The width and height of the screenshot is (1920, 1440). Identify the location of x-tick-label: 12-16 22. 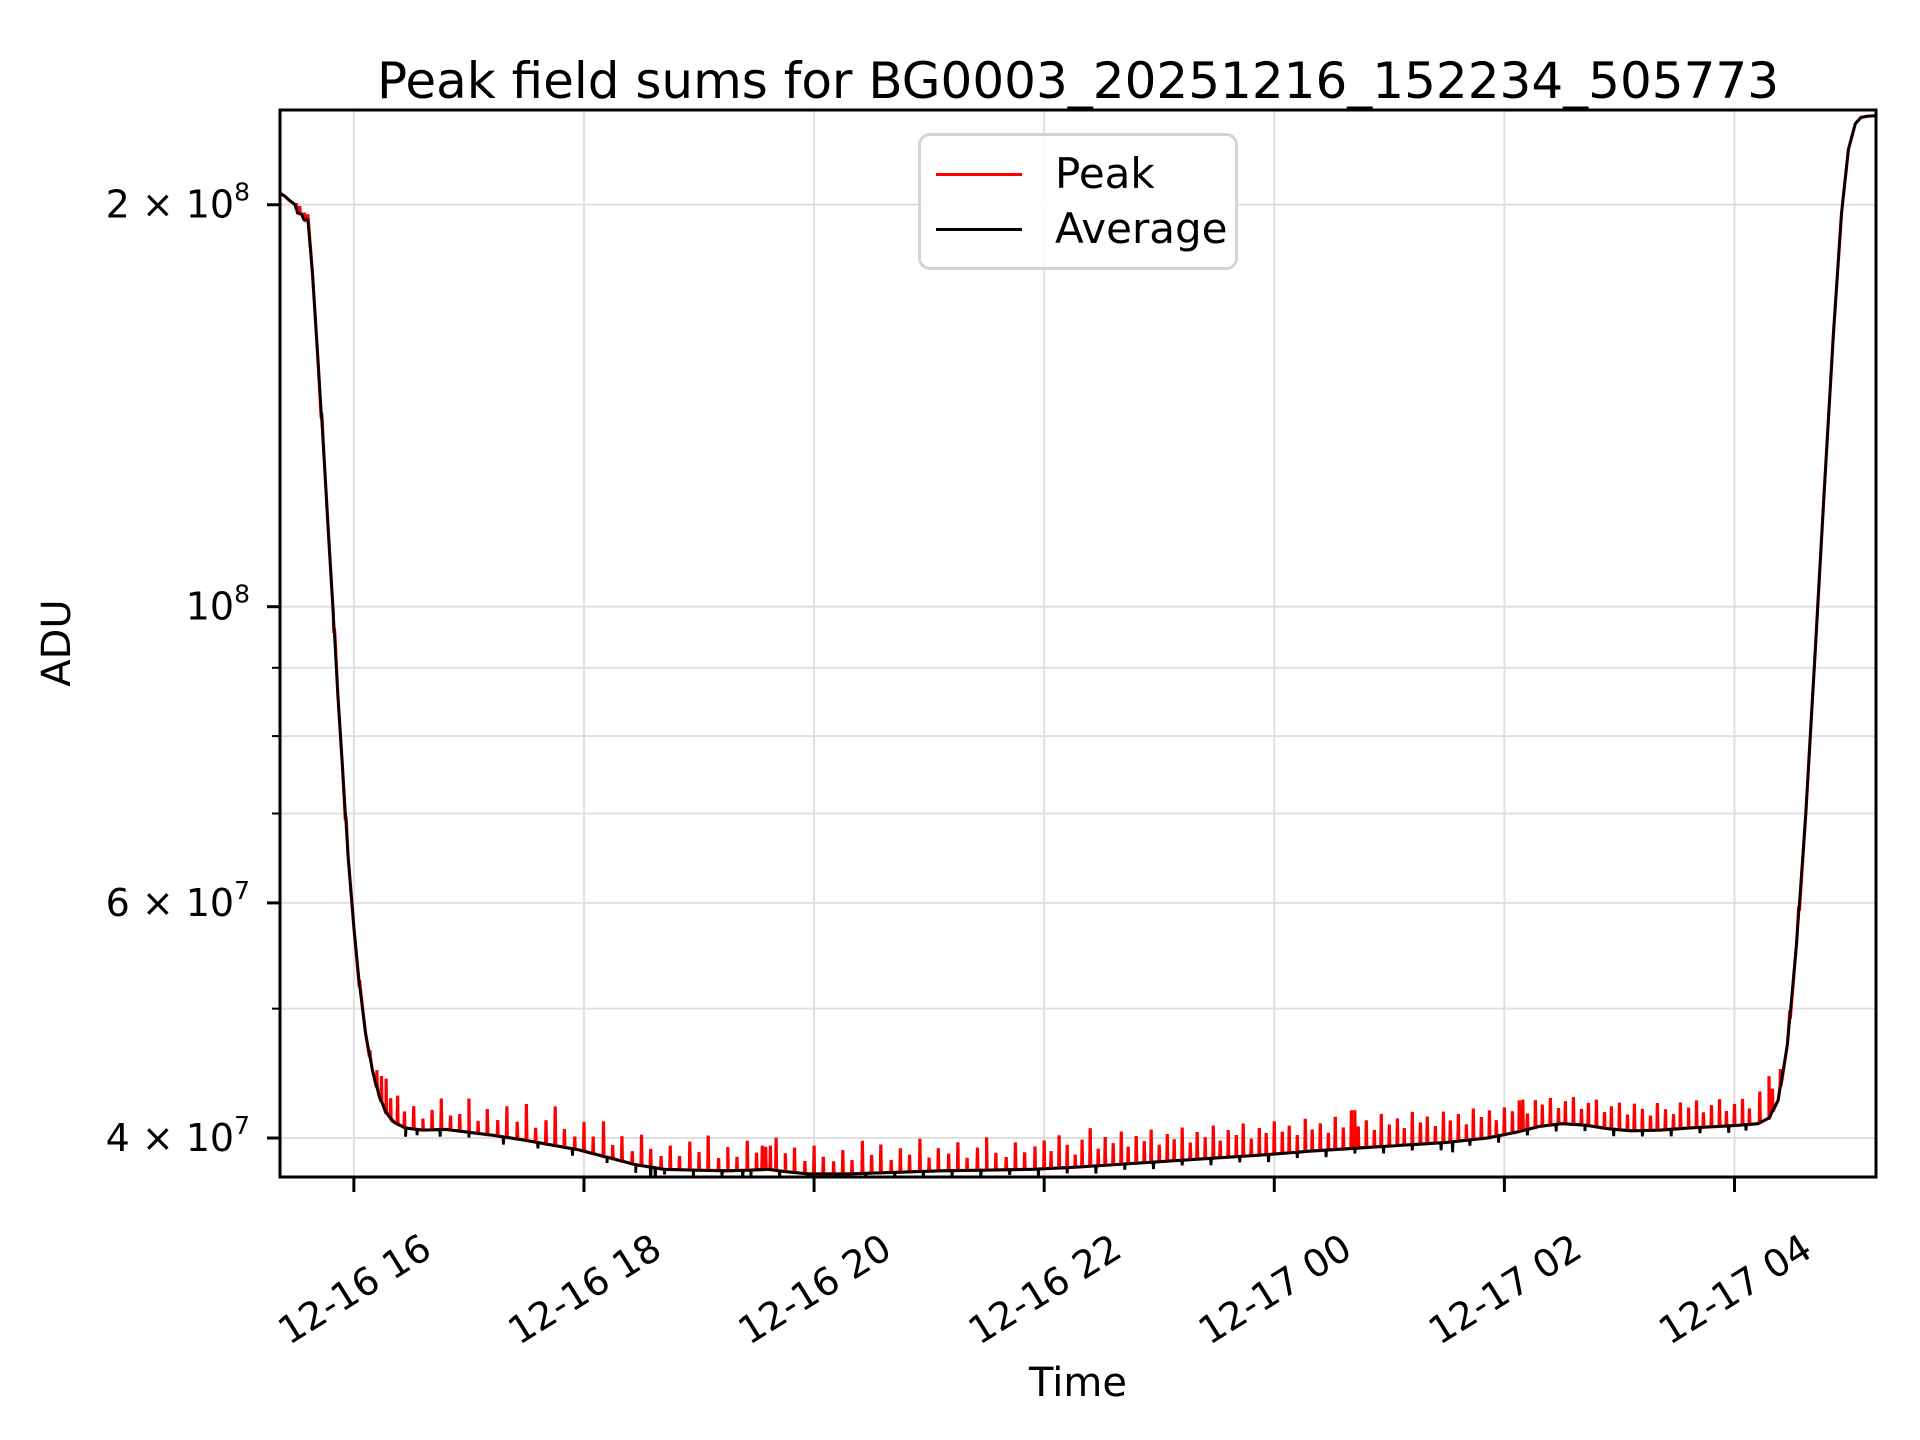
(1045, 1289).